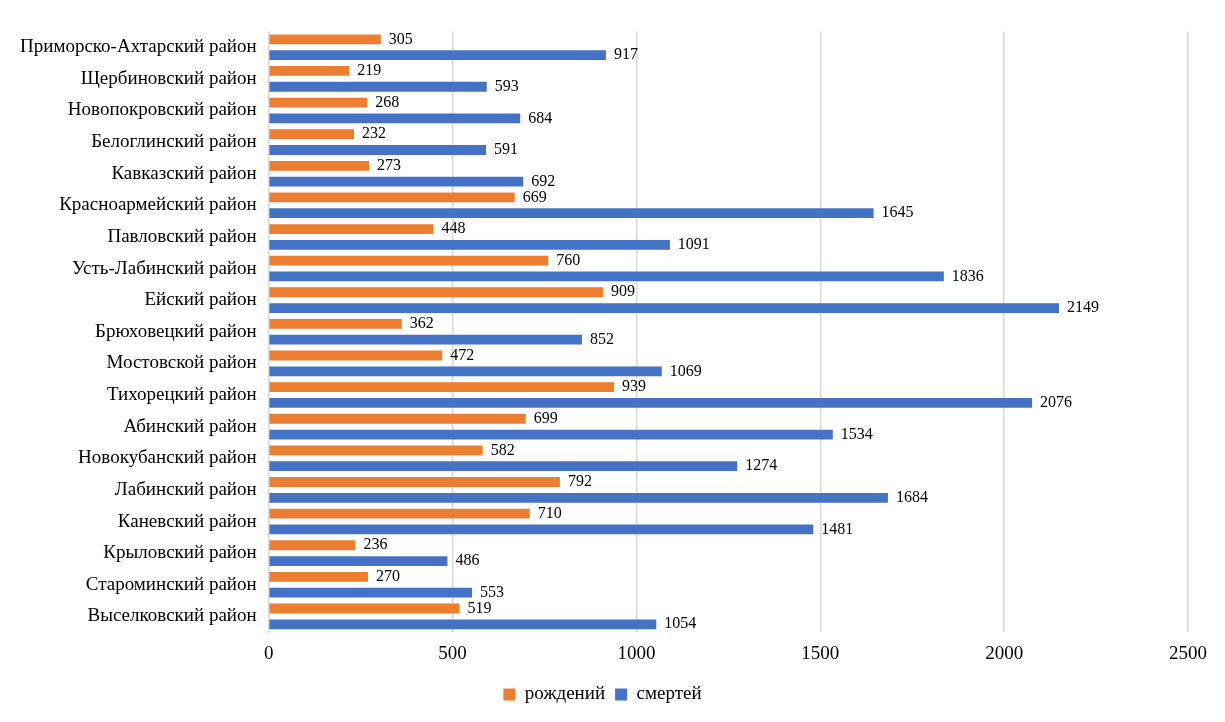 The height and width of the screenshot is (722, 1225). What do you see at coordinates (545, 417) in the screenshot?
I see `data-label: 699` at bounding box center [545, 417].